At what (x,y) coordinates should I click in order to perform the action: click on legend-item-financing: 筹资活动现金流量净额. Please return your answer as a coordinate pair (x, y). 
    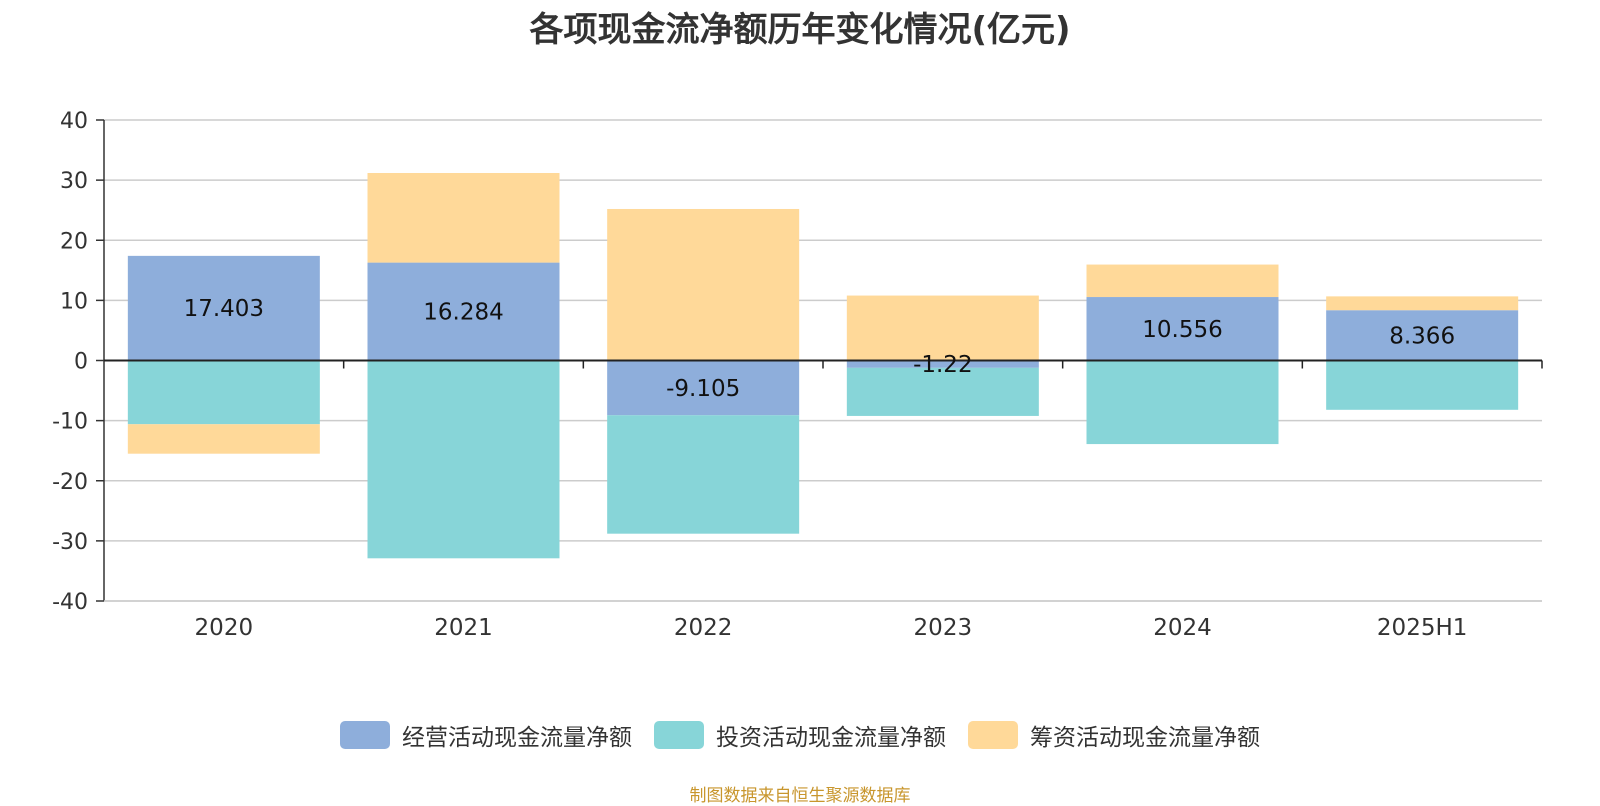
    Looking at the image, I should click on (1114, 735).